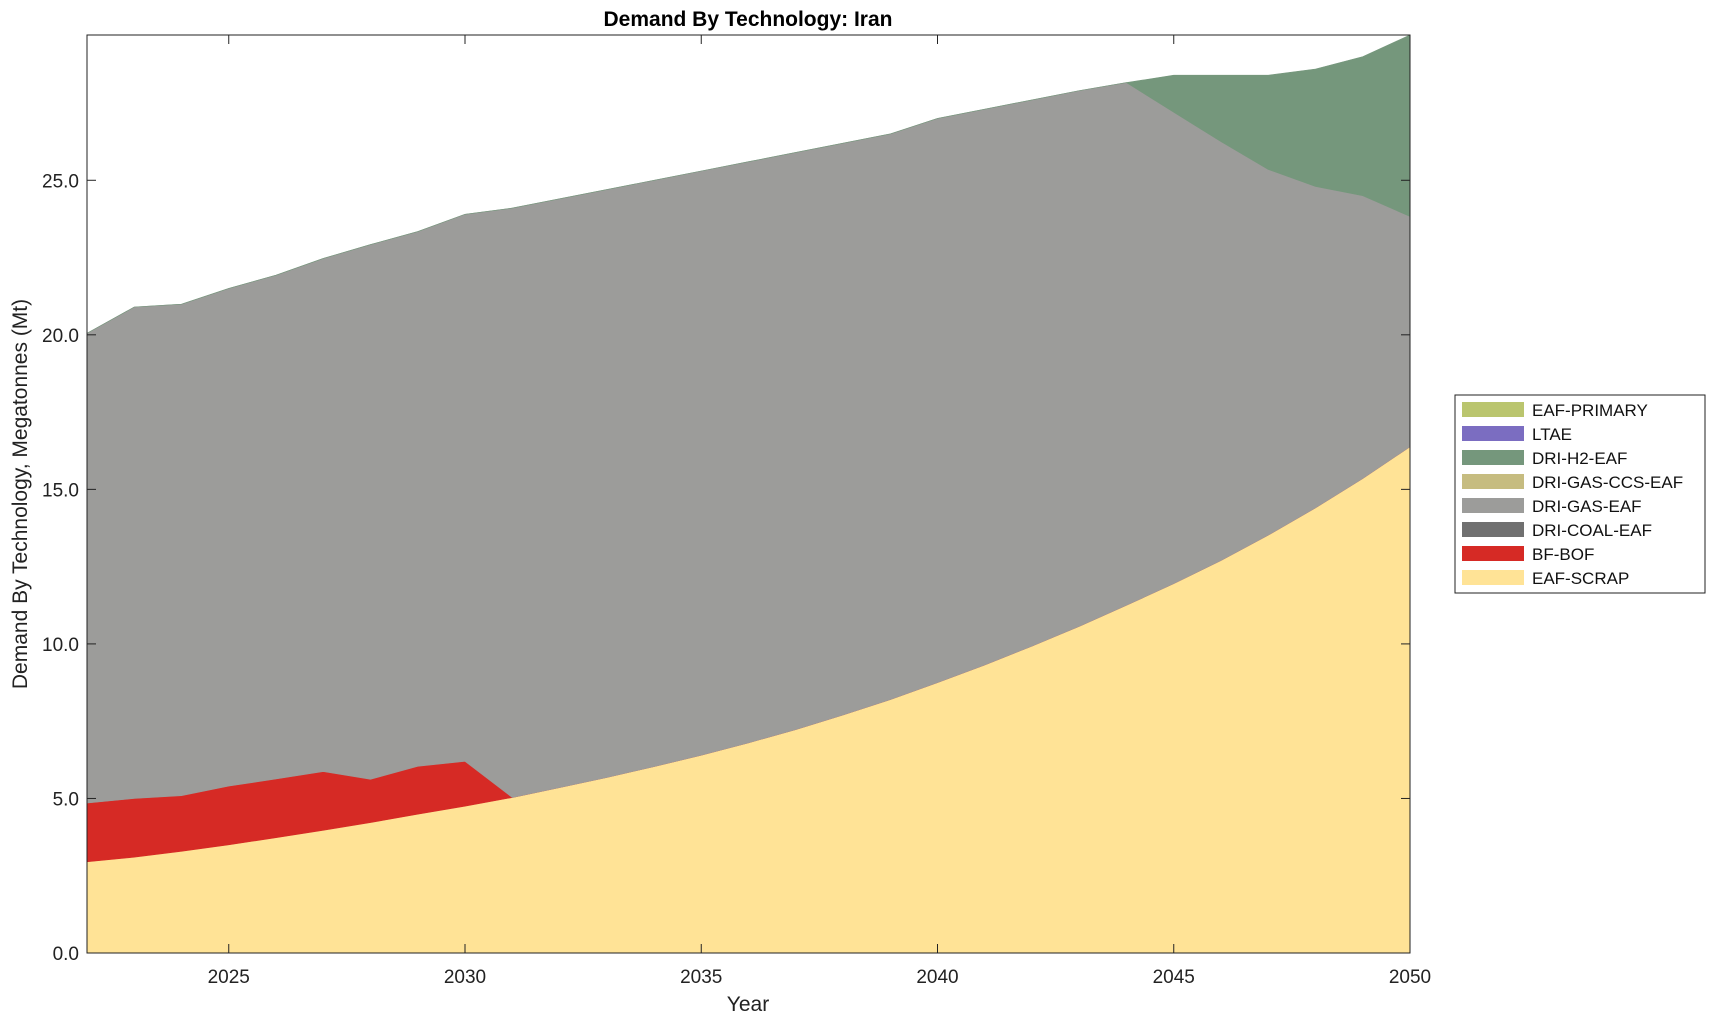 The height and width of the screenshot is (1020, 1715). Describe the element at coordinates (66, 799) in the screenshot. I see `y-tick-label: 5.0` at that location.